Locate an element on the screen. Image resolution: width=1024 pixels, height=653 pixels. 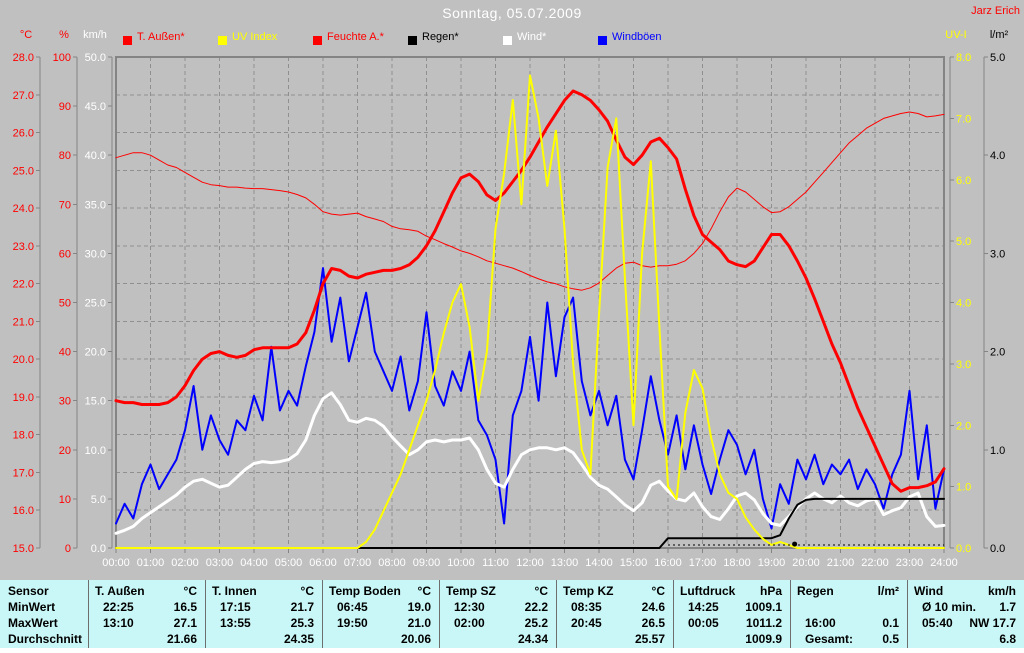
sensor-name: T. Außen is located at coordinates (120, 591).